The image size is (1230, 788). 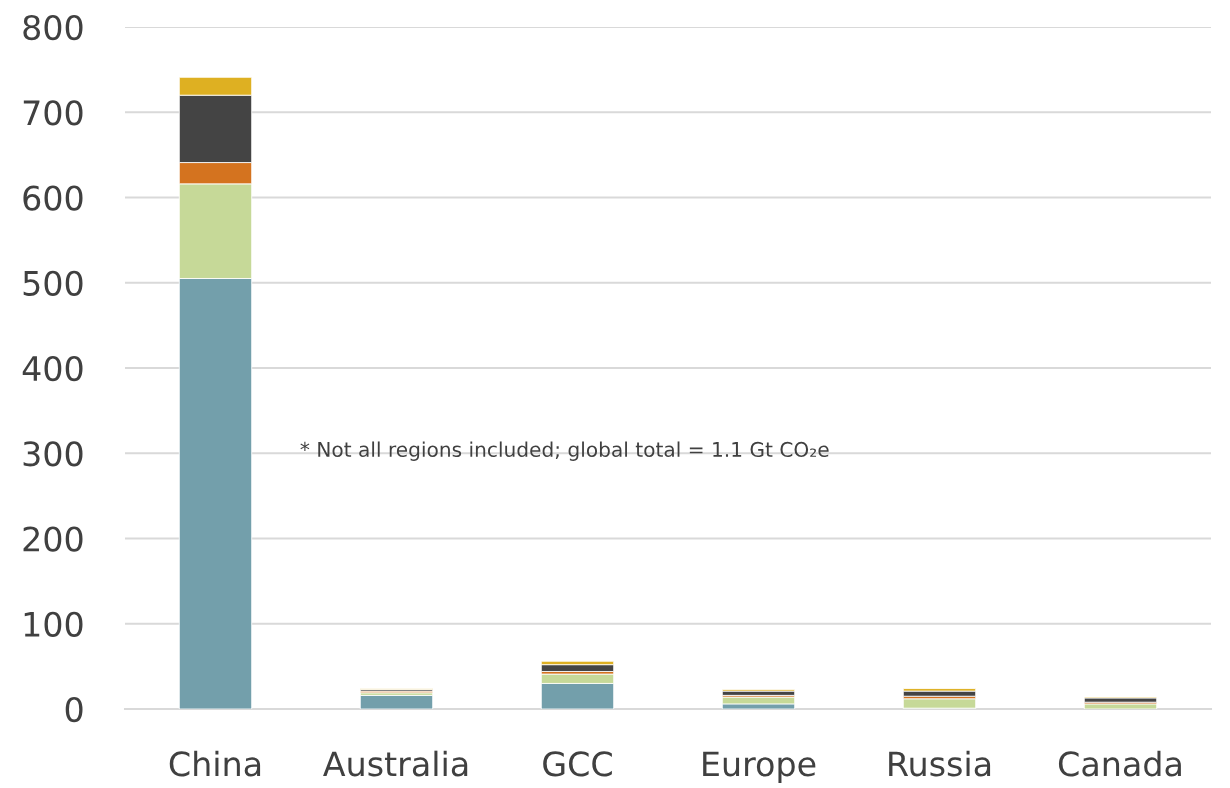 What do you see at coordinates (577, 764) in the screenshot?
I see `x-tick-label: GCC` at bounding box center [577, 764].